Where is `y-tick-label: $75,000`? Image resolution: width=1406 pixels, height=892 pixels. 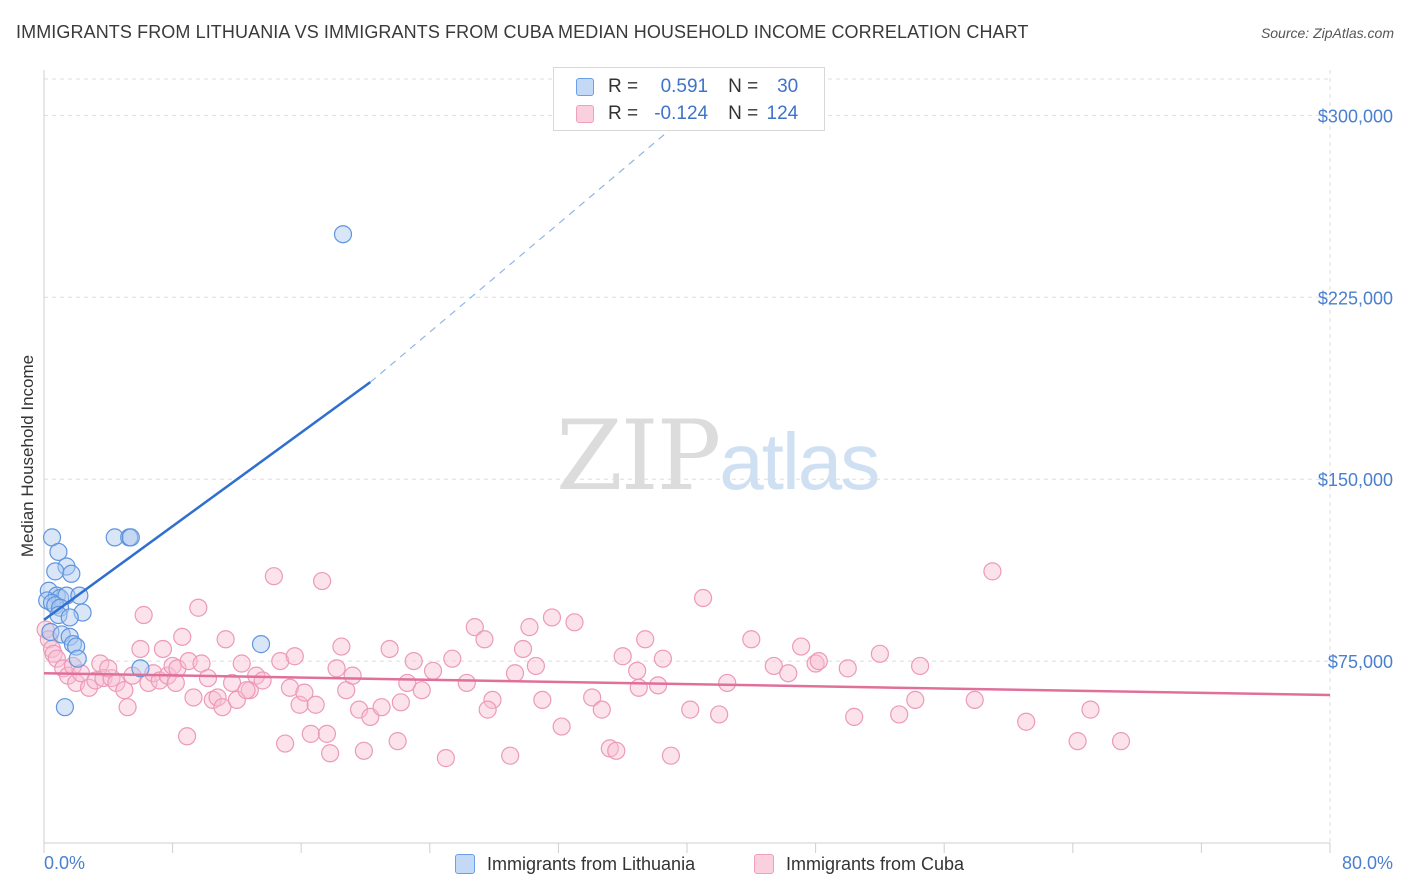 y-tick-label: $75,000 is located at coordinates (1360, 662).